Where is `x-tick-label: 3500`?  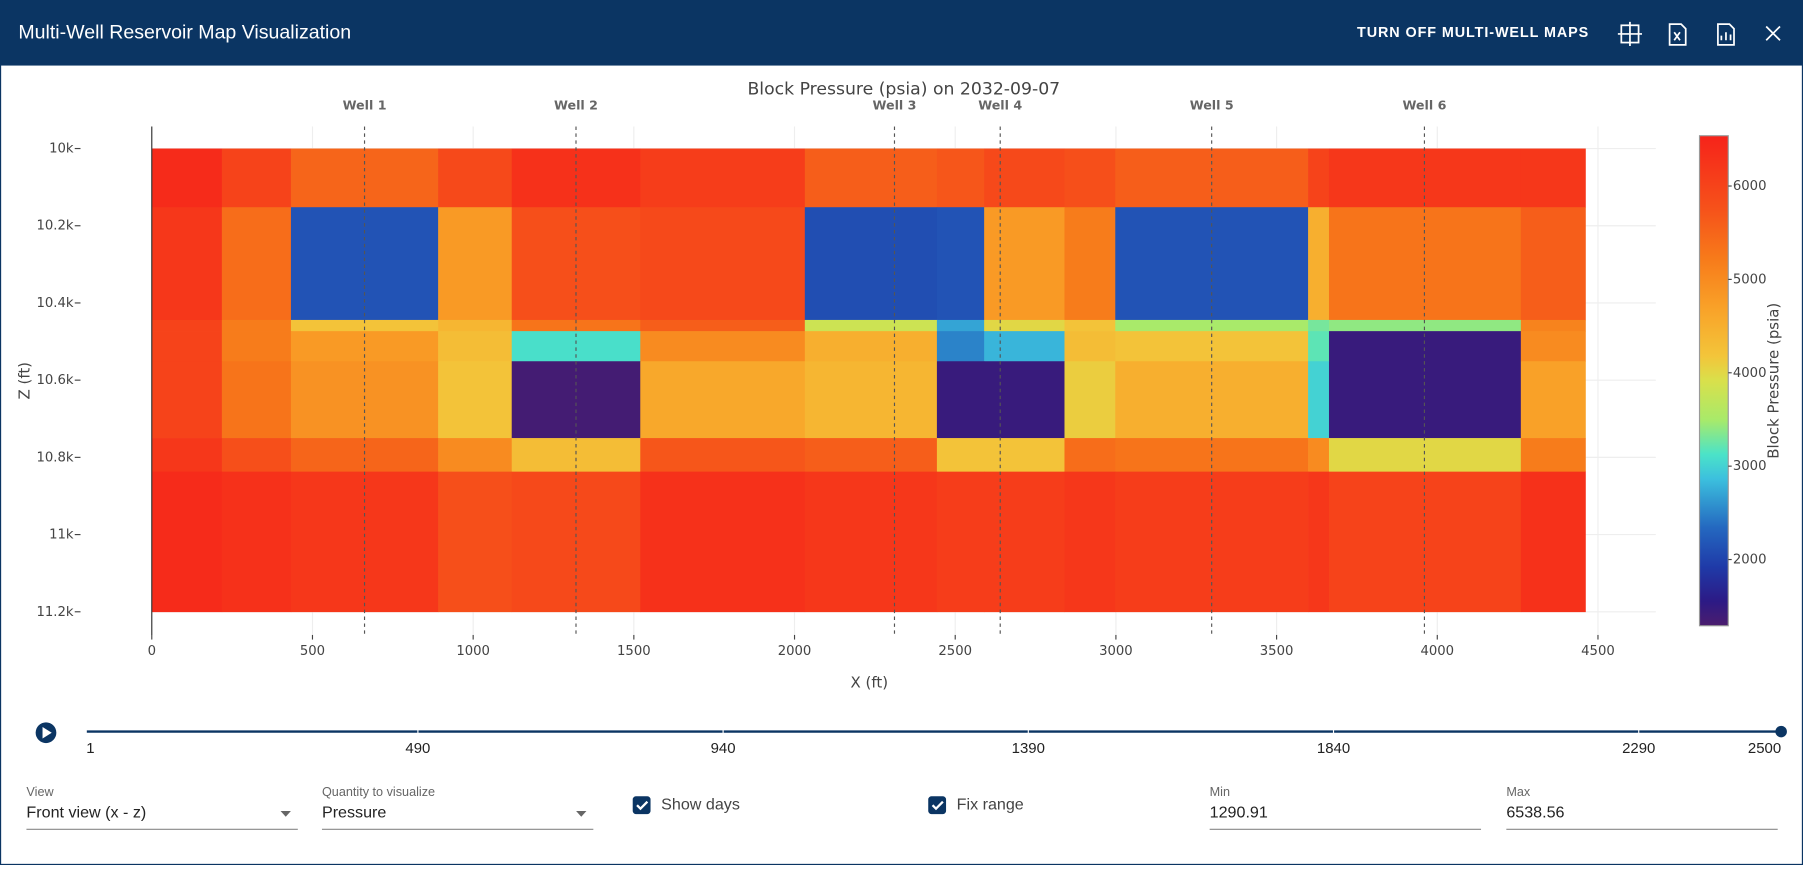
x-tick-label: 3500 is located at coordinates (1277, 651).